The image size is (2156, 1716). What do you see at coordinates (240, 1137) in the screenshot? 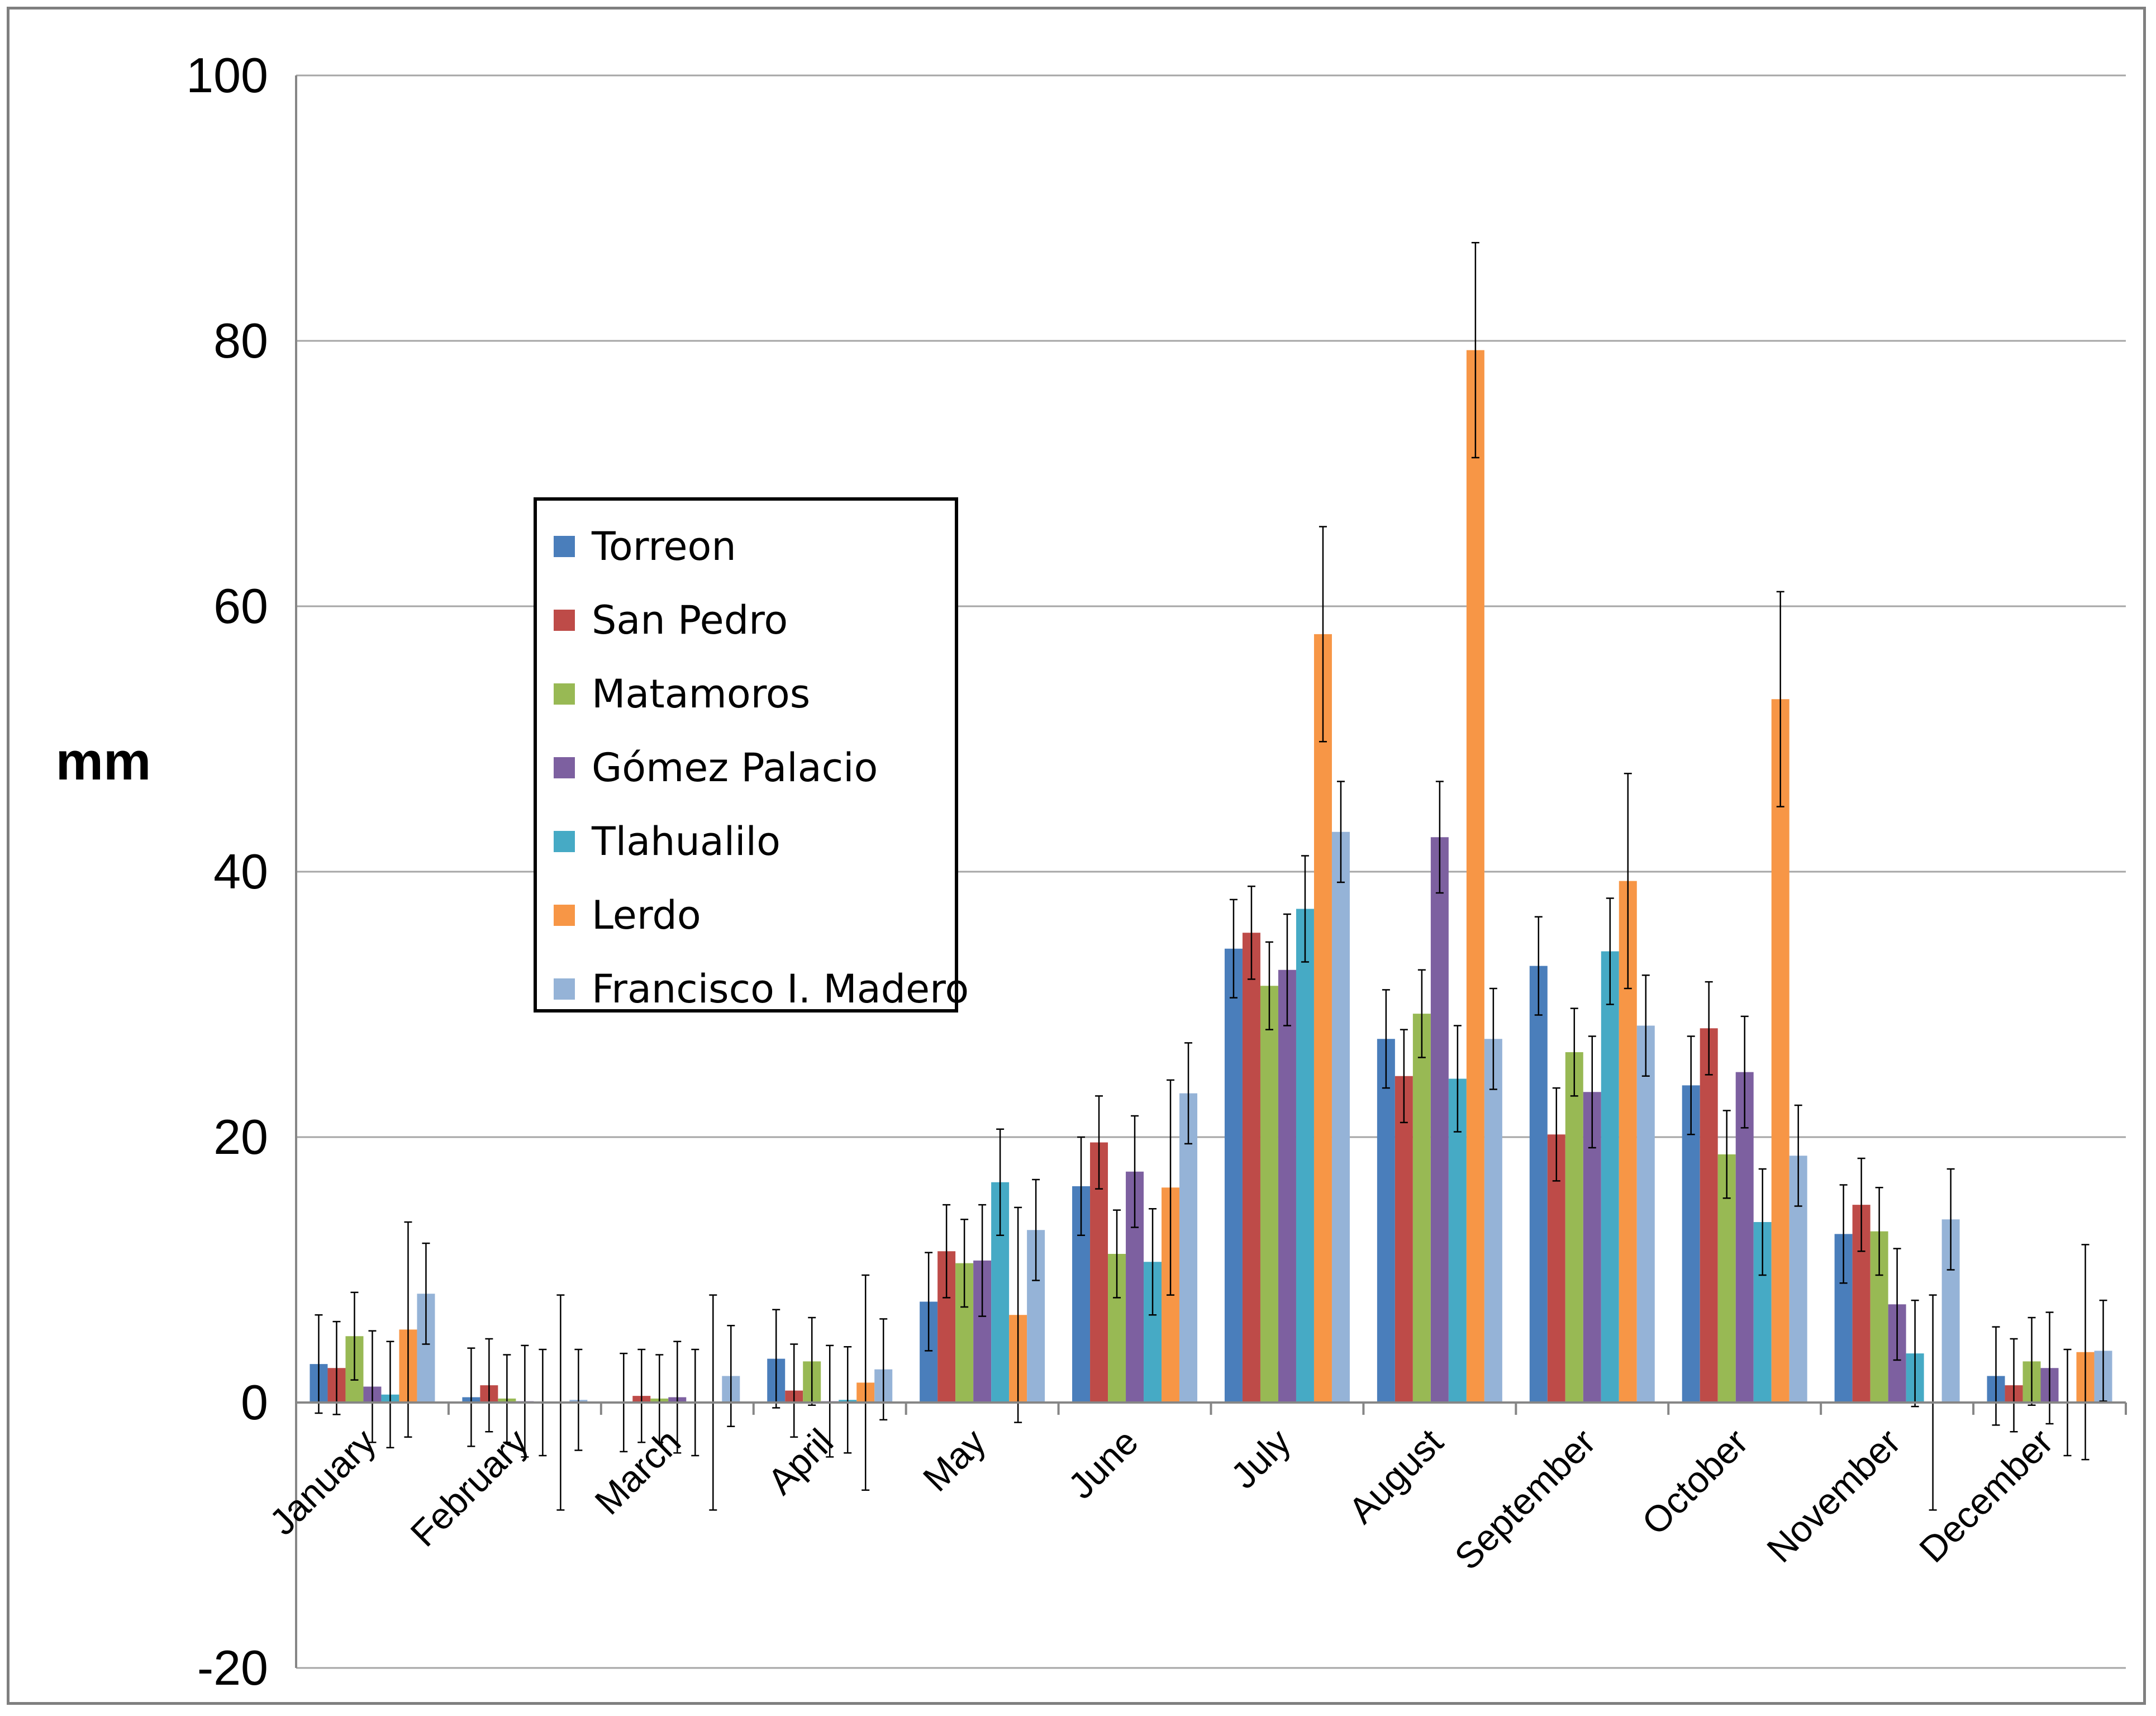
I see `y-tick-label: 20` at bounding box center [240, 1137].